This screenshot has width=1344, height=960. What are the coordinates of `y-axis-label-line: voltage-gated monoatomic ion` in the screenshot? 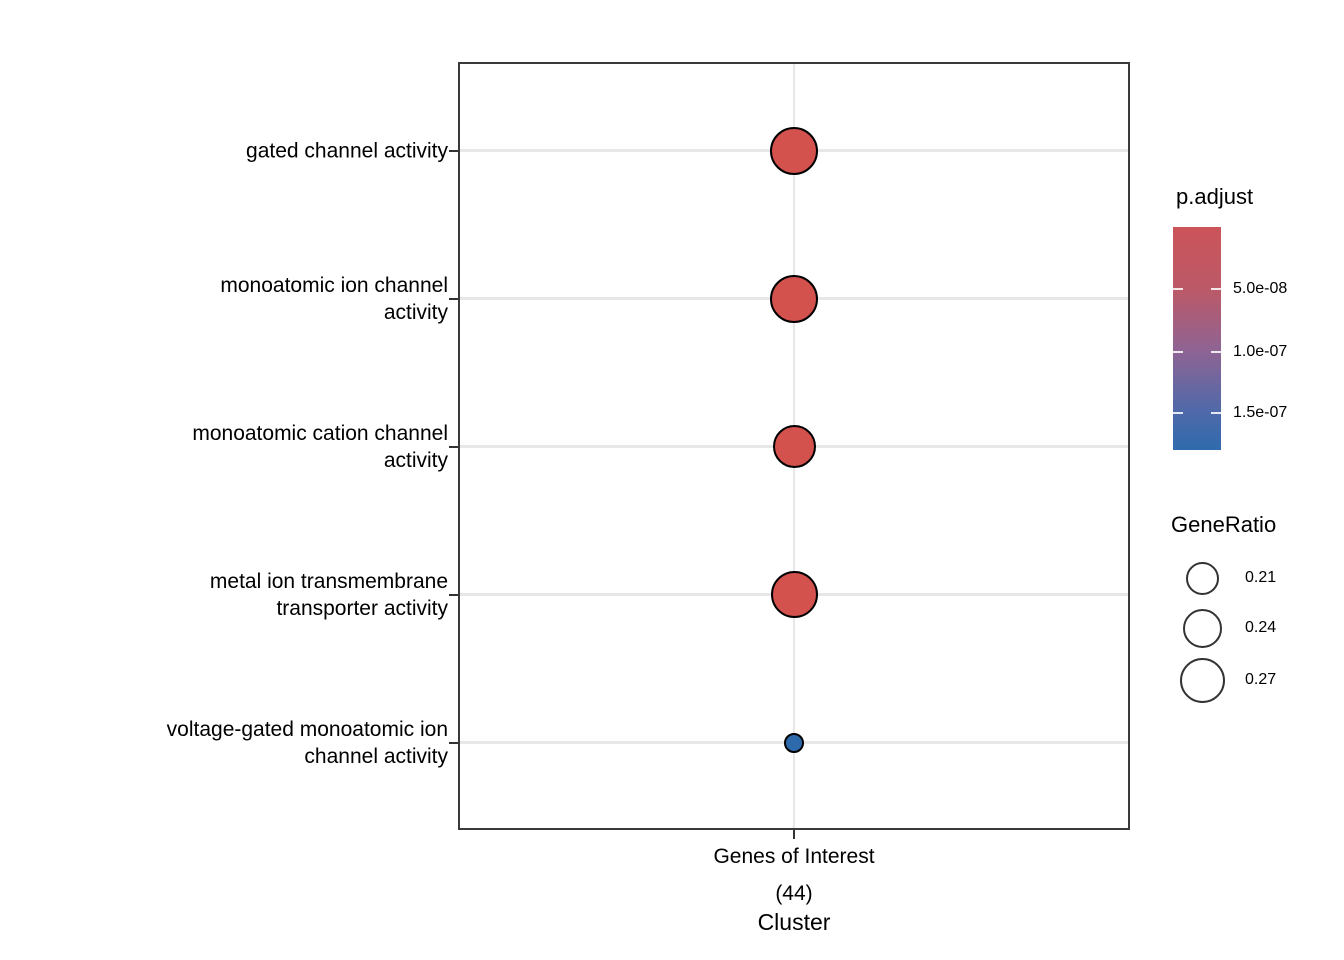 It's located at (307, 729).